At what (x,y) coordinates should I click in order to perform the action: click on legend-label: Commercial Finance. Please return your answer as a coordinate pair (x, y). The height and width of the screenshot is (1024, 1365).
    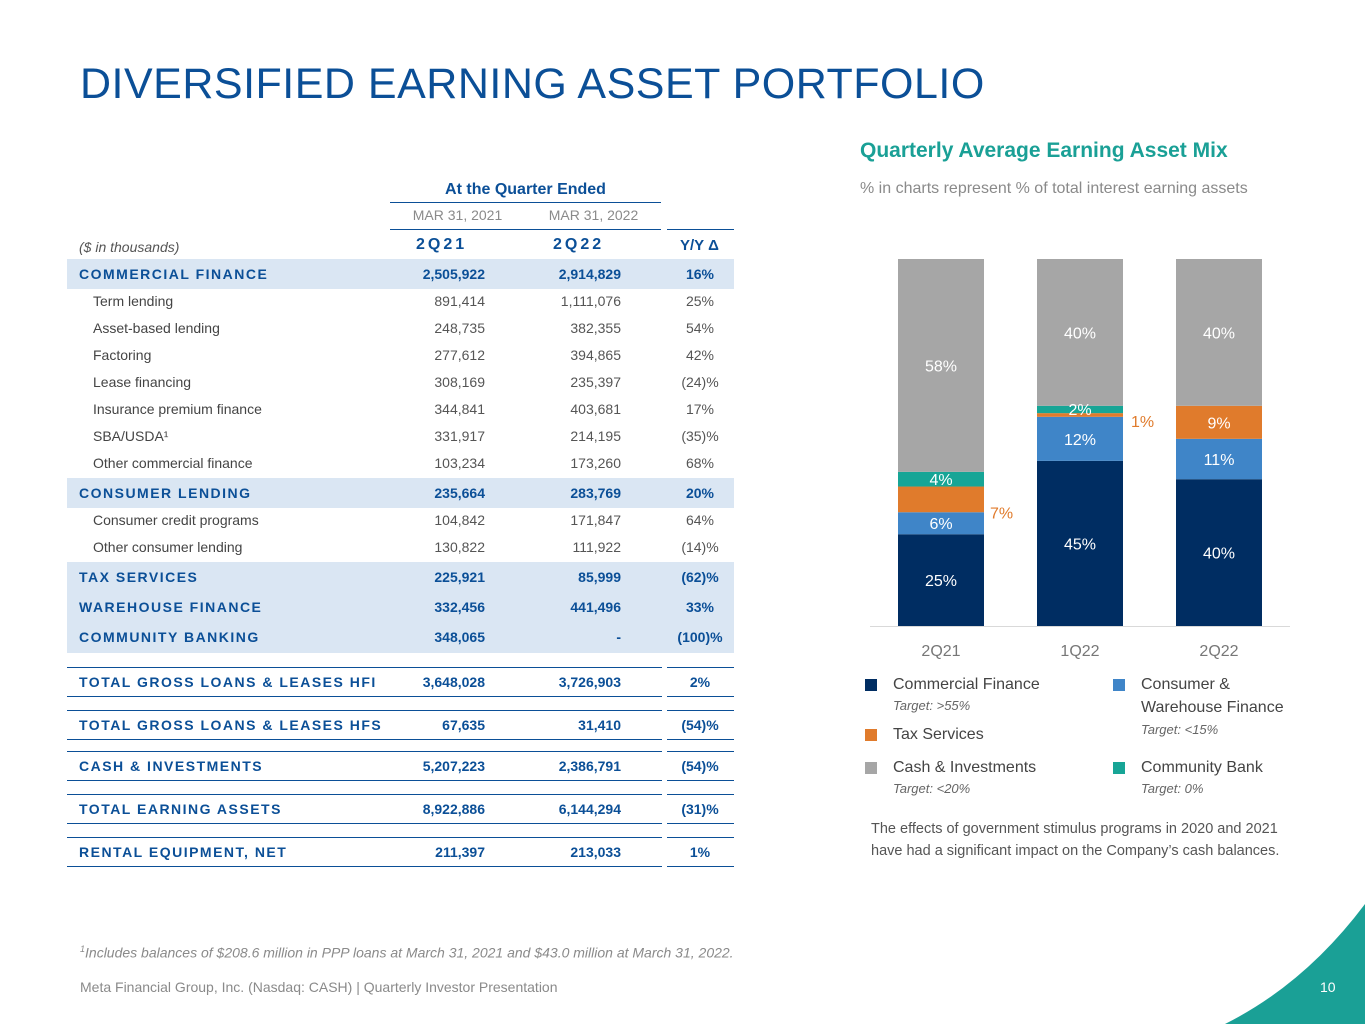
    Looking at the image, I should click on (966, 684).